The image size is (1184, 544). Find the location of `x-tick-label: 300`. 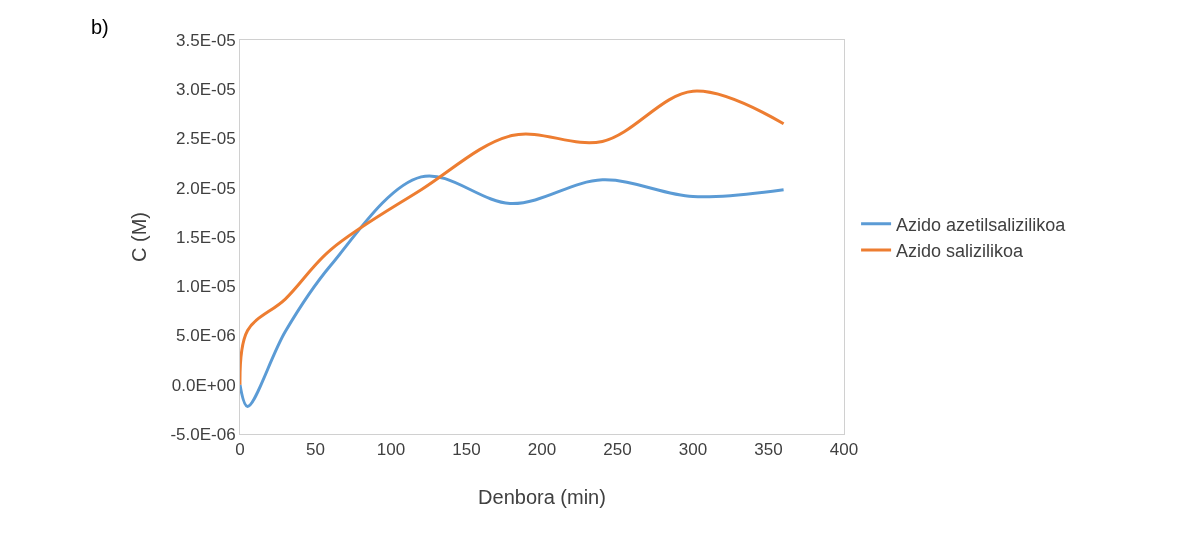

x-tick-label: 300 is located at coordinates (693, 450).